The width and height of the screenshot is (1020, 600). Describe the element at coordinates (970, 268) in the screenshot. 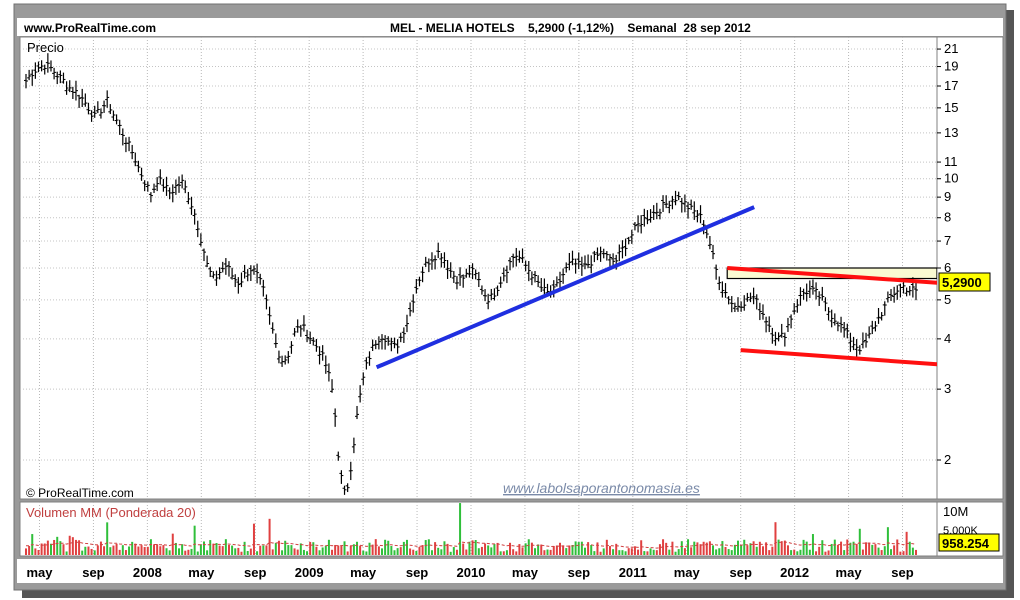

I see `price-axis-area` at that location.